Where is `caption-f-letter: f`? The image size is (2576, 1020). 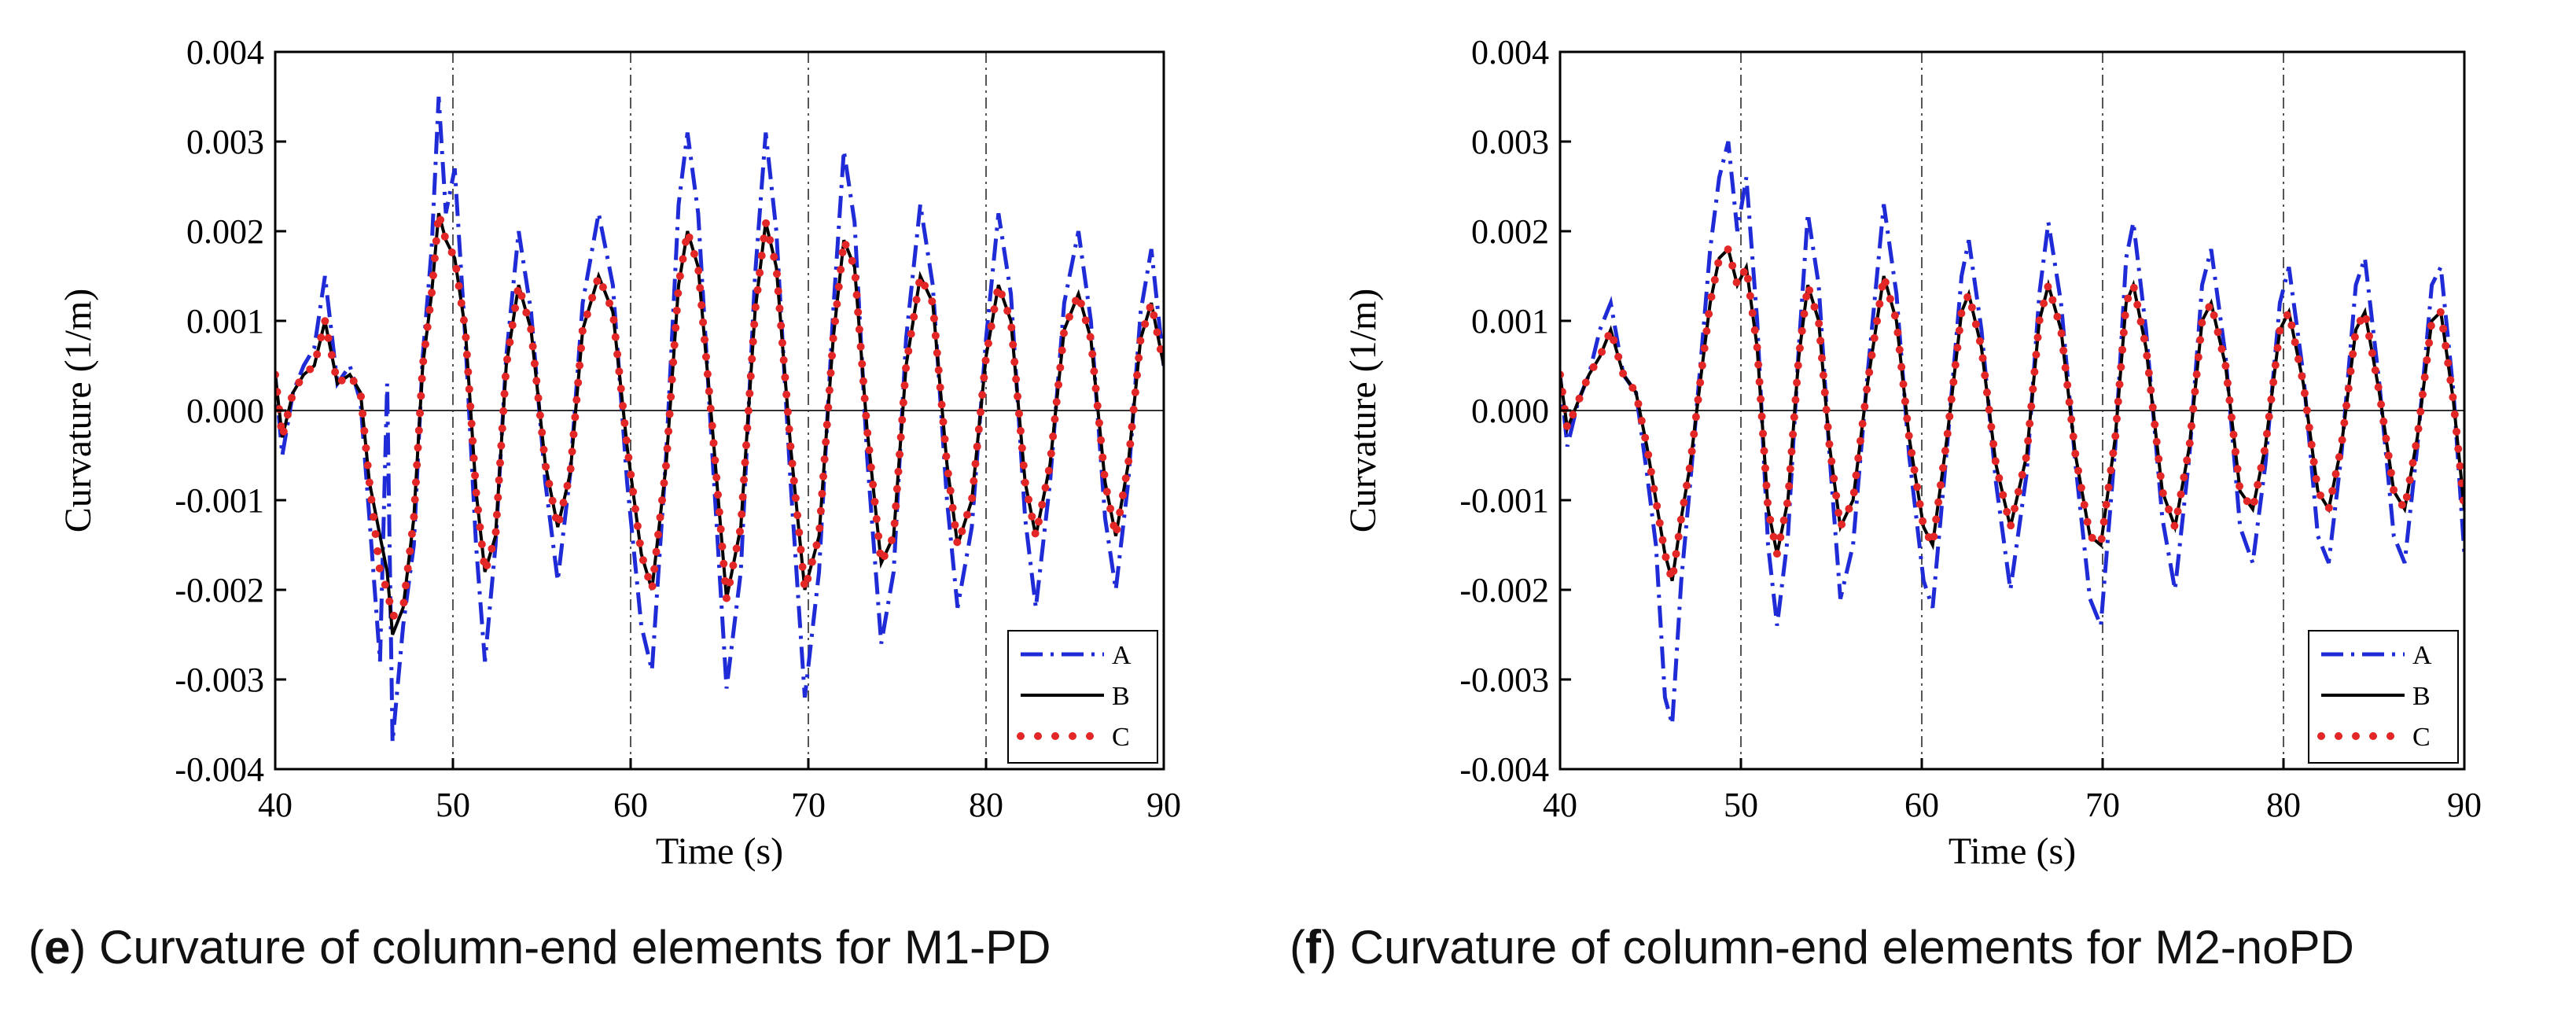 caption-f-letter: f is located at coordinates (1313, 947).